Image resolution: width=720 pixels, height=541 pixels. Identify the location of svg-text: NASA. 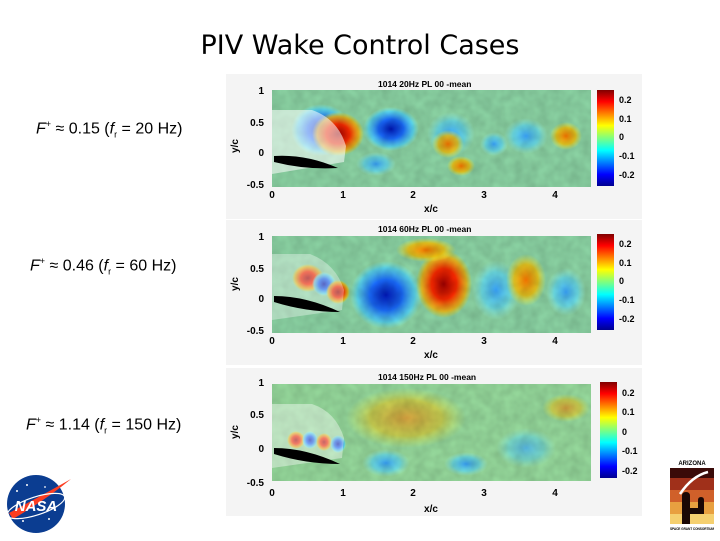
(36, 506).